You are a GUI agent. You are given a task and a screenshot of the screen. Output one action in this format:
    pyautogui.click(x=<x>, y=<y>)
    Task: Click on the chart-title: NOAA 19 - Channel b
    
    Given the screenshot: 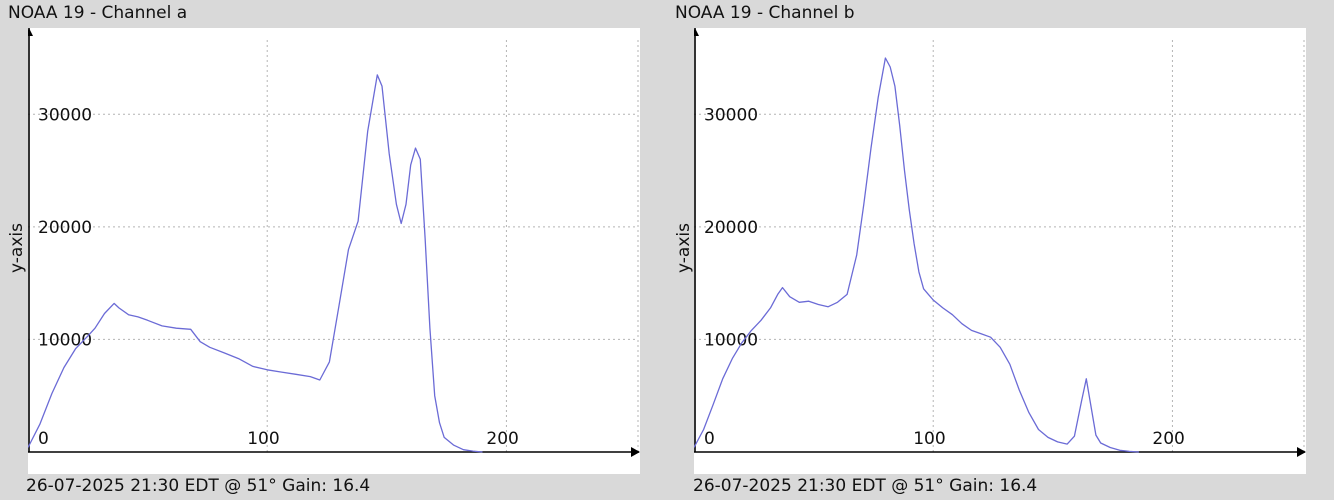 What is the action you would take?
    pyautogui.click(x=765, y=13)
    